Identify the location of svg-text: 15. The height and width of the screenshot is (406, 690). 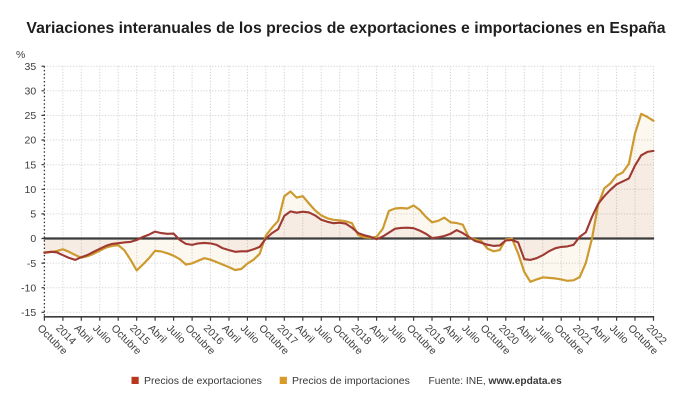
(31, 165).